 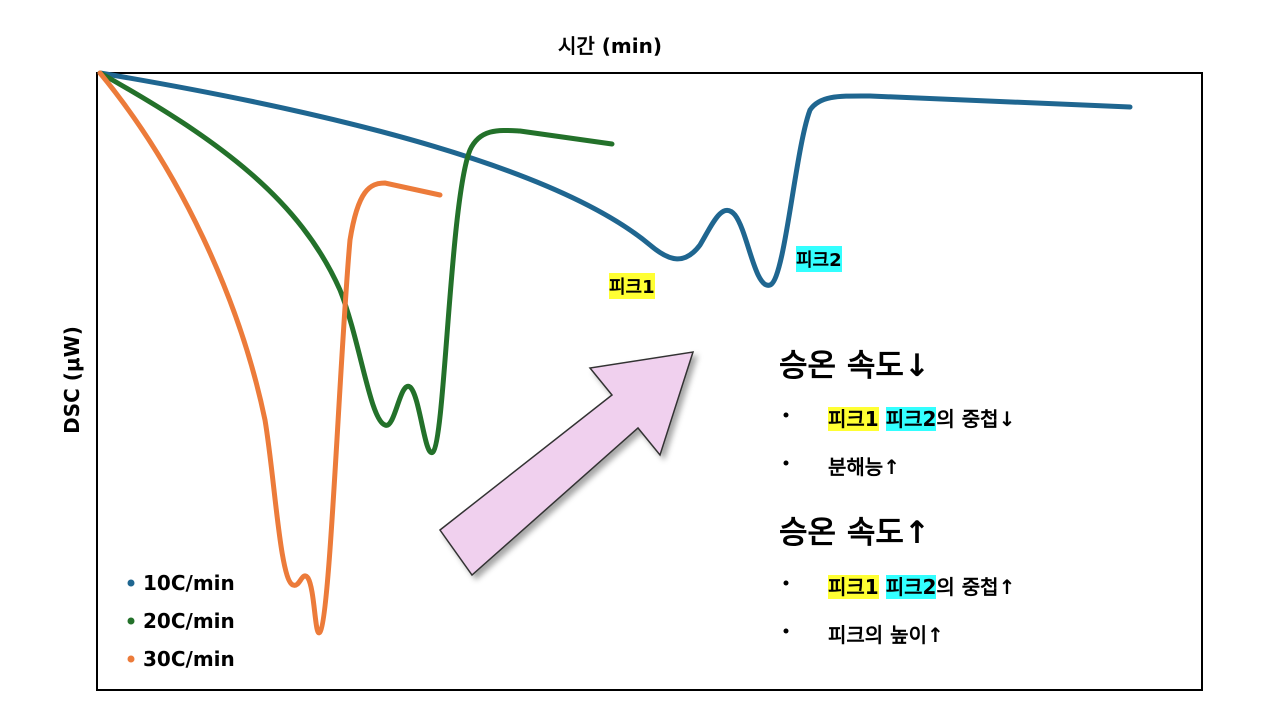 I want to click on text-segment: 피크의 높이↑, so click(x=886, y=635).